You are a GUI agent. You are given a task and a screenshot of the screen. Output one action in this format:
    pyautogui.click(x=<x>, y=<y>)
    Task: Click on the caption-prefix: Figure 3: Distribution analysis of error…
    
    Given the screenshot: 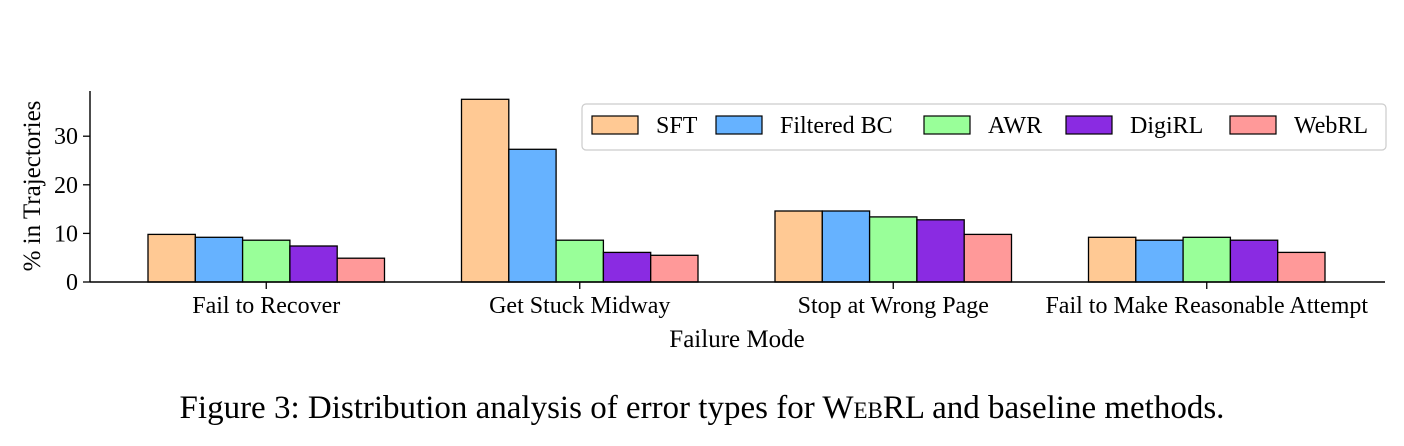 What is the action you would take?
    pyautogui.click(x=501, y=408)
    